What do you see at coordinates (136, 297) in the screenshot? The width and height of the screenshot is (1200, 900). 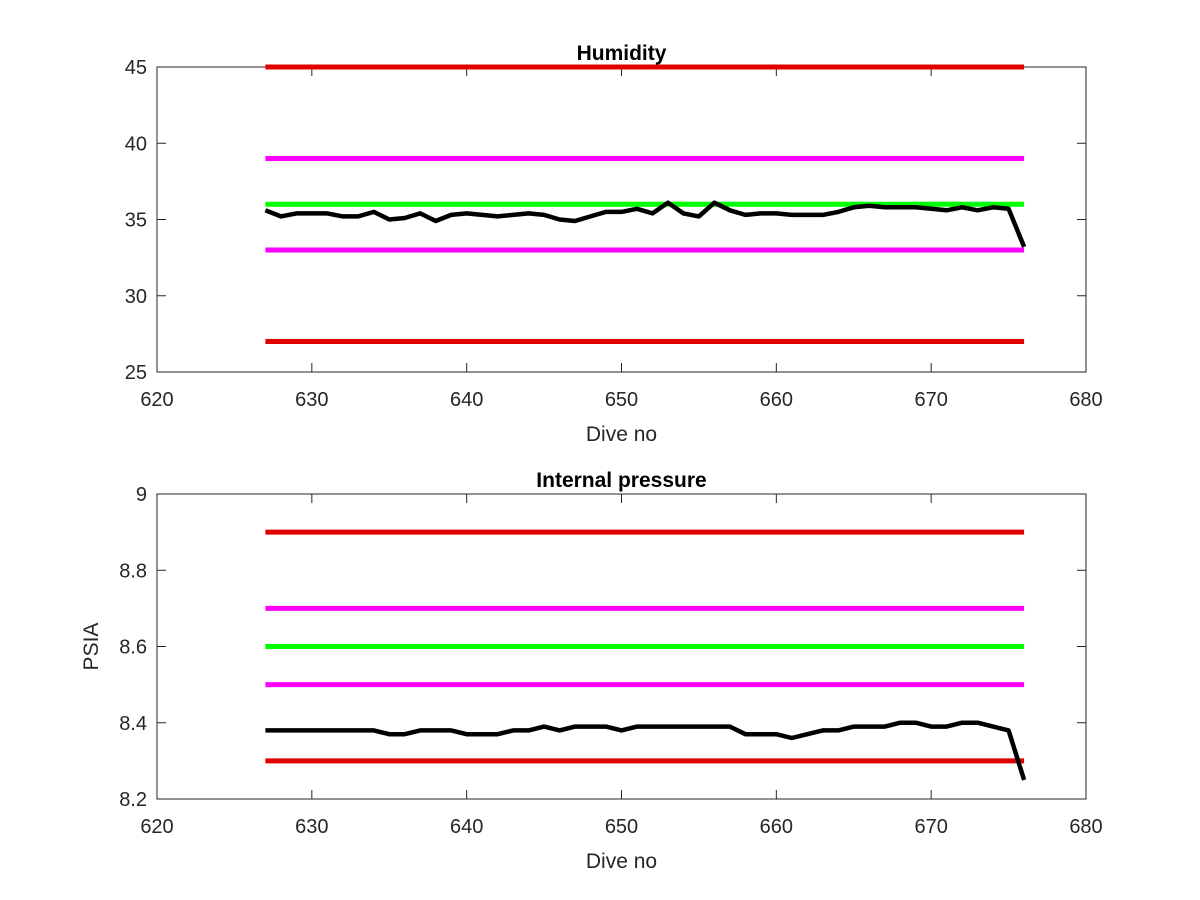 I see `y-tick-label: 30` at bounding box center [136, 297].